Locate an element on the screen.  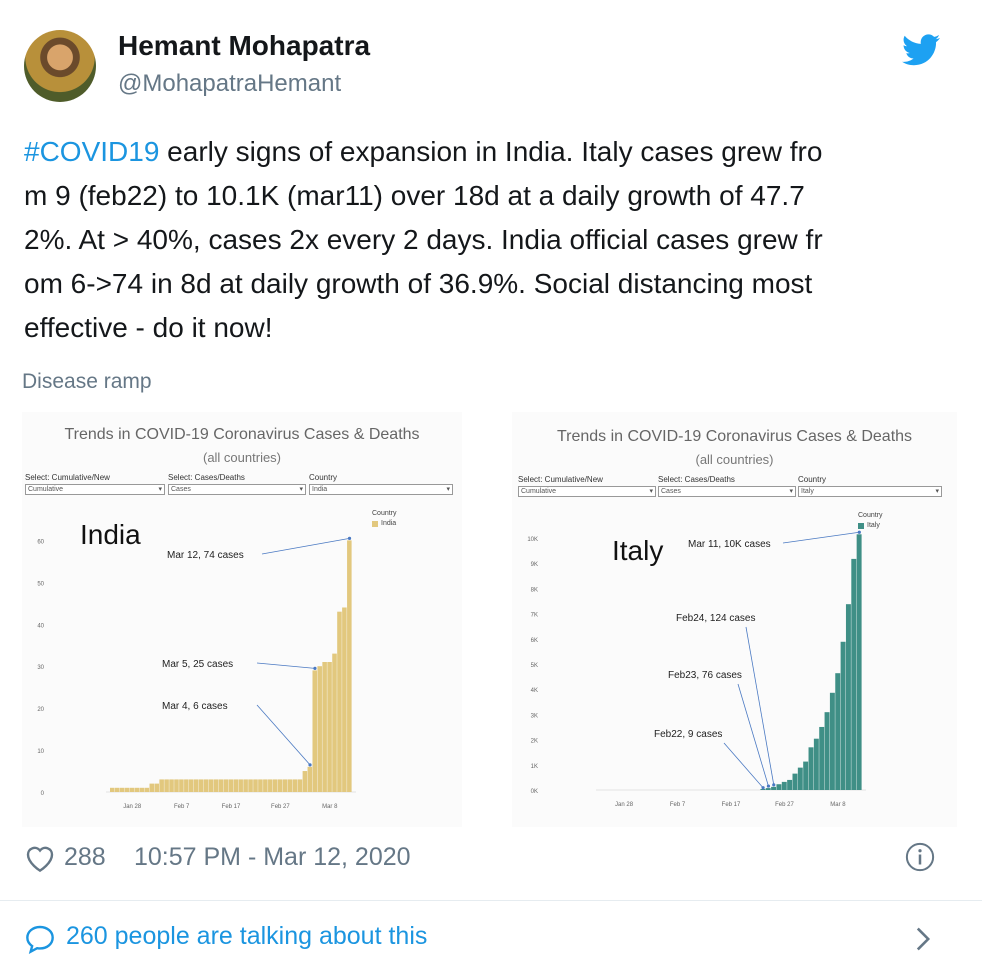
annotation-label: Mar 11, 10K cases is located at coordinates (729, 544).